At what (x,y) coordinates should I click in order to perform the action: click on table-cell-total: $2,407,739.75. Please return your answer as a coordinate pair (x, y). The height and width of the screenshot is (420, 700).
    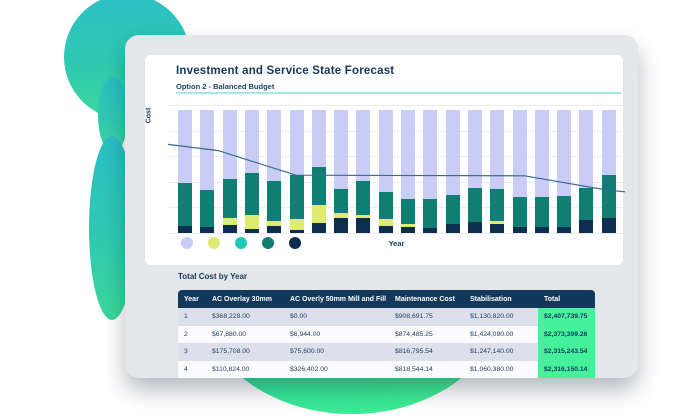
    Looking at the image, I should click on (566, 317).